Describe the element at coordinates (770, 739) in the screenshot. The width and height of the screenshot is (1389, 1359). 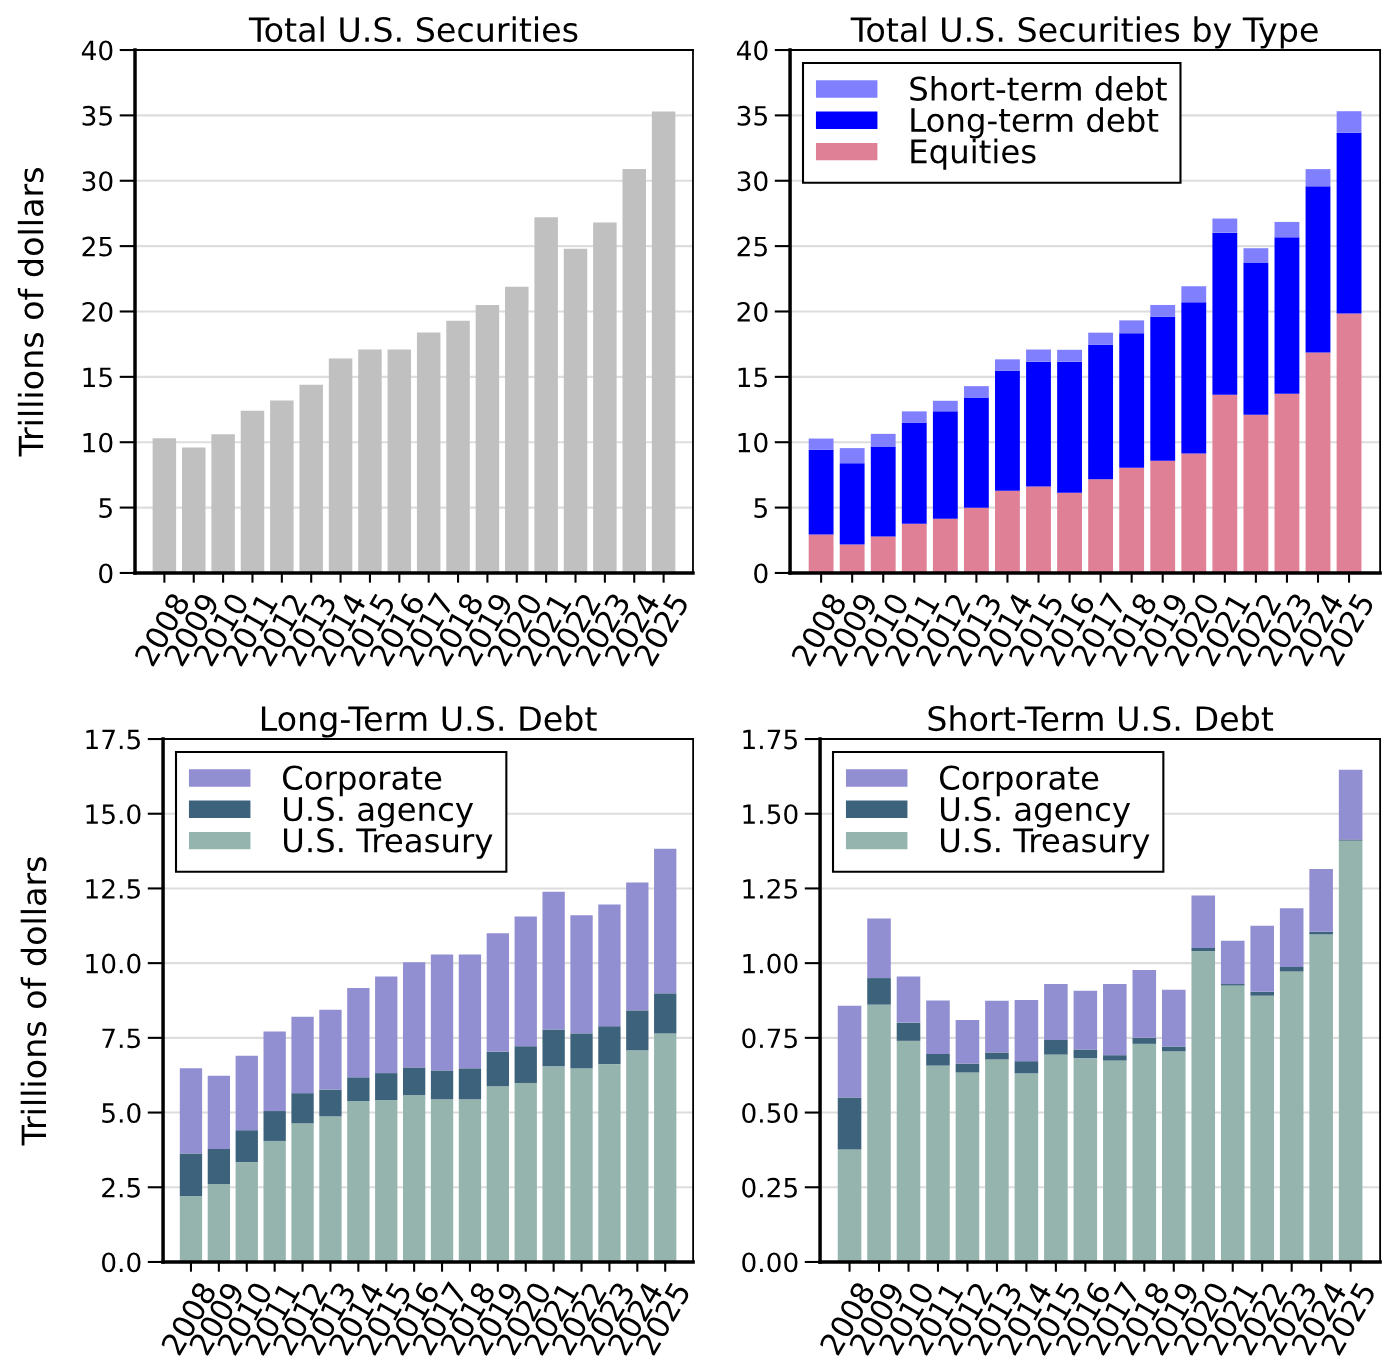
I see `y-tick-label: 1.75` at that location.